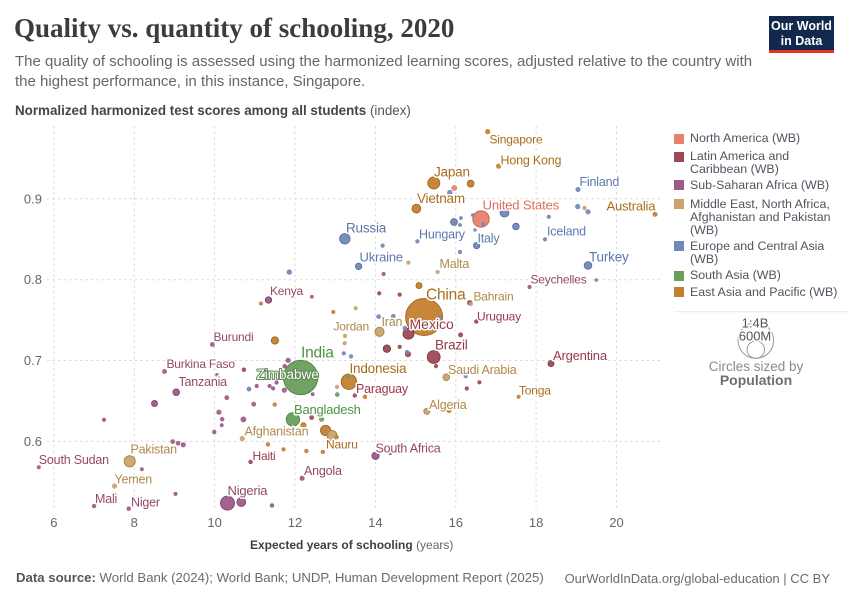  Describe the element at coordinates (456, 522) in the screenshot. I see `svg-text: 16` at that location.